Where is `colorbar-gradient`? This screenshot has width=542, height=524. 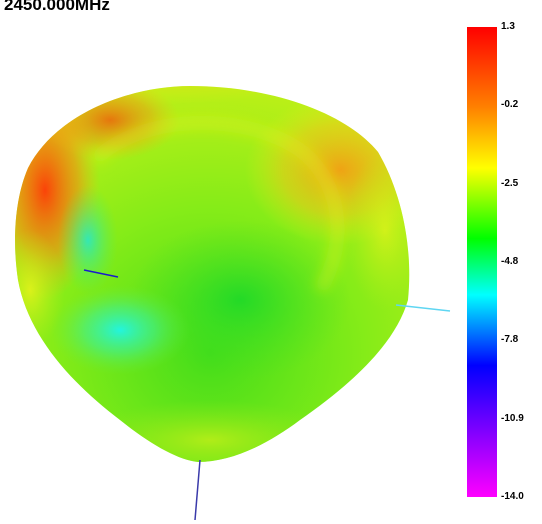 colorbar-gradient is located at coordinates (482, 262).